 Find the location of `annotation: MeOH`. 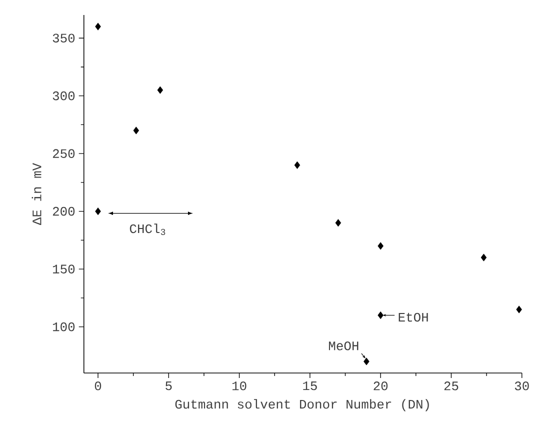

annotation: MeOH is located at coordinates (343, 345).